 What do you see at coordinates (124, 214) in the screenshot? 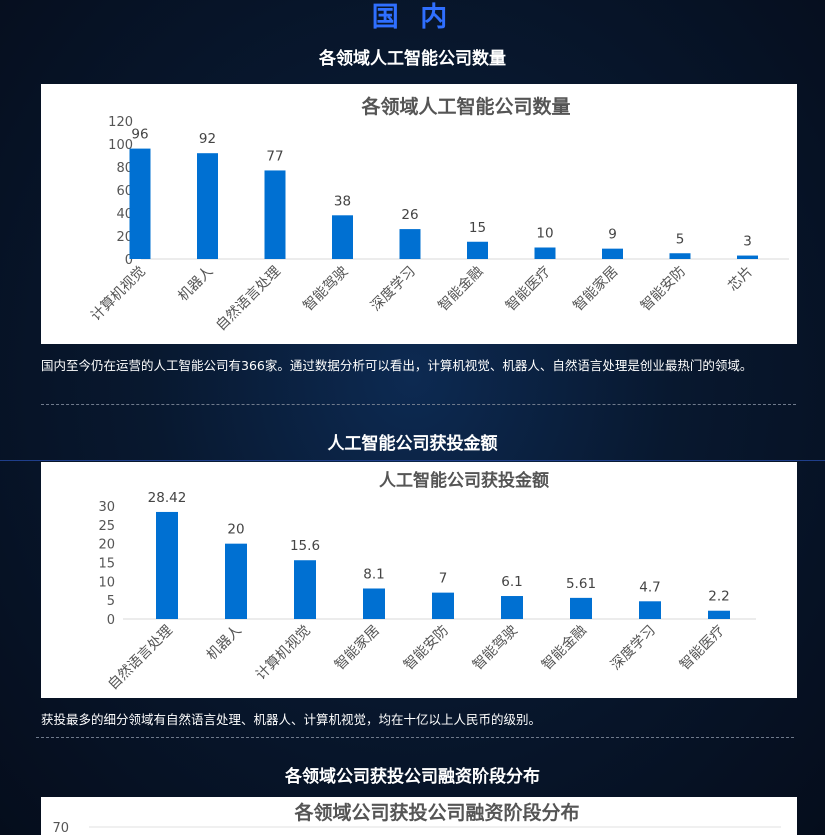
I see `y-tick-label: 40` at bounding box center [124, 214].